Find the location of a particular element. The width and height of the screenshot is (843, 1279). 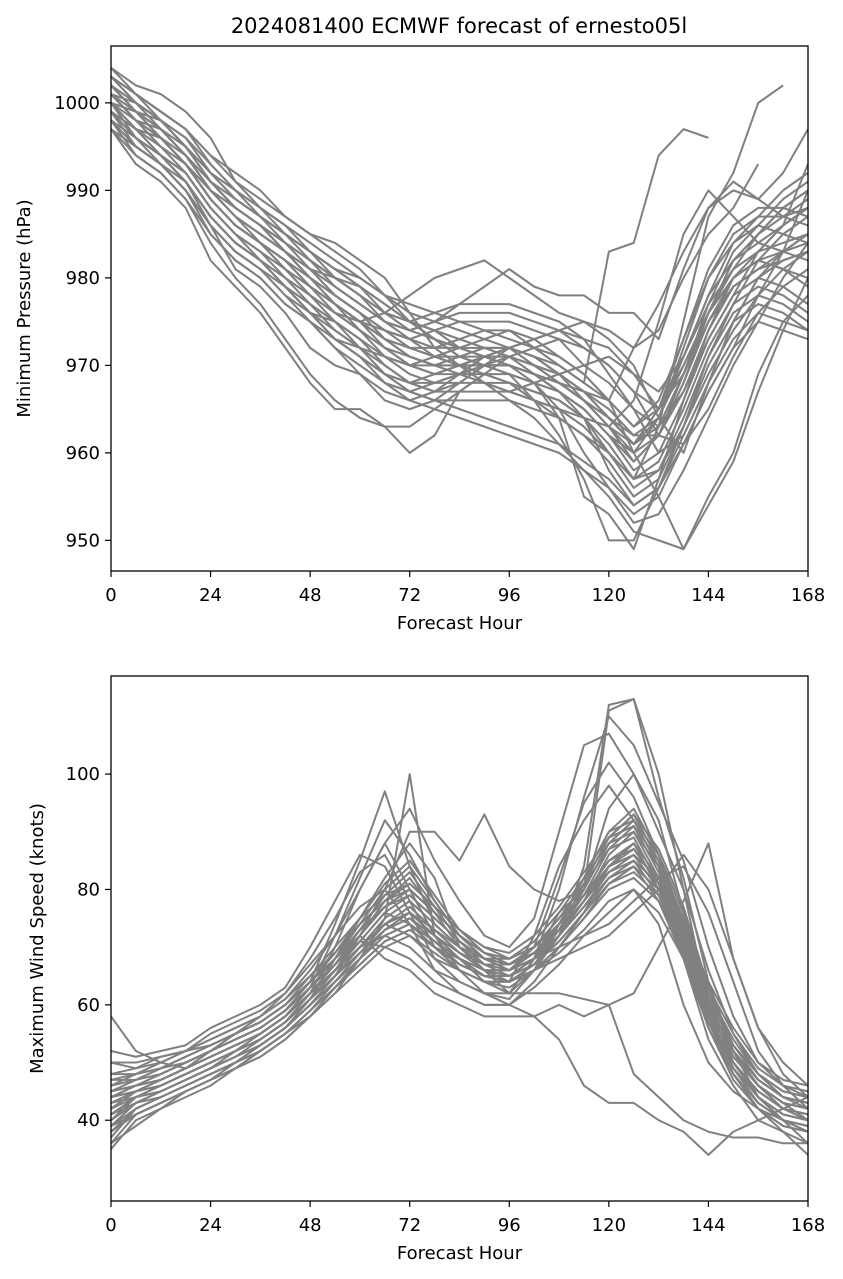

wind-x-tick-label: 168 is located at coordinates (808, 1225).